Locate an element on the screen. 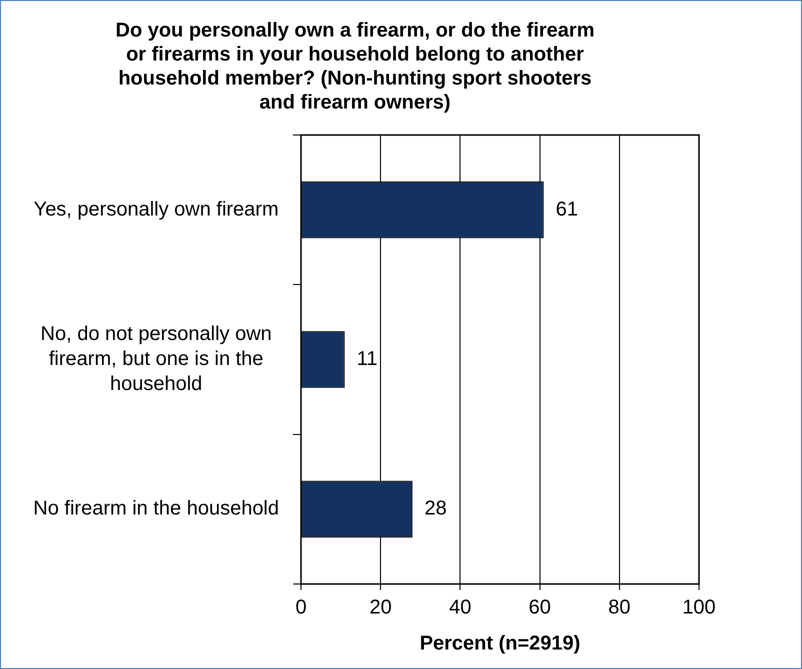  data-label: 28 is located at coordinates (435, 509).